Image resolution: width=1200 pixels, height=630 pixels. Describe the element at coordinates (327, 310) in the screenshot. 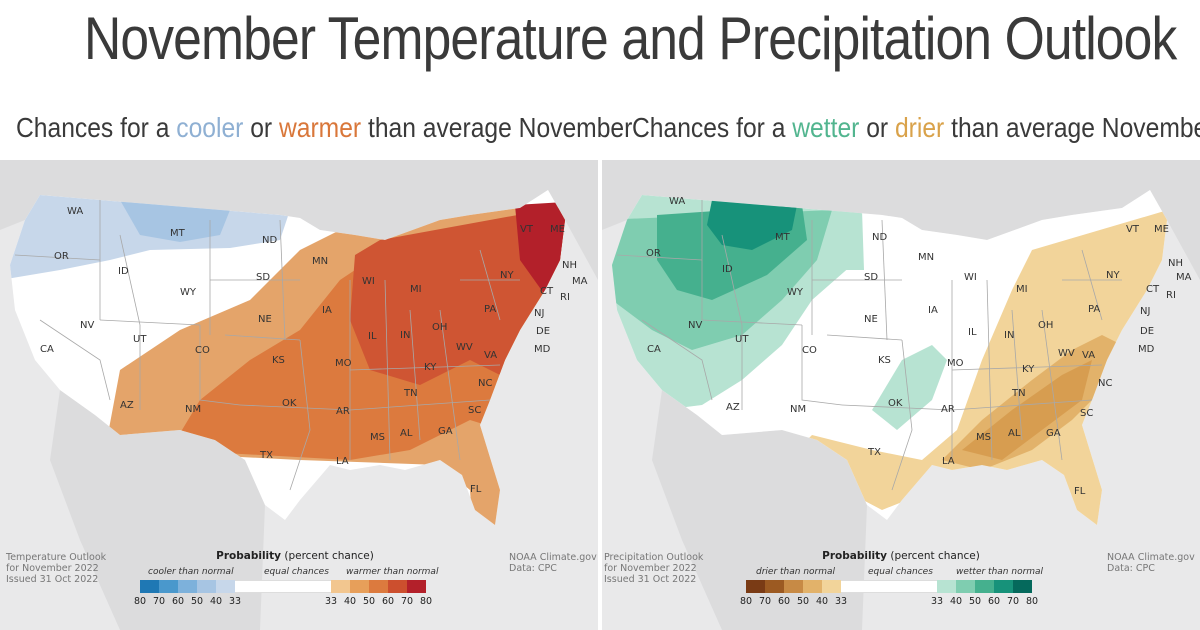

I see `state-label-ia: IA` at that location.